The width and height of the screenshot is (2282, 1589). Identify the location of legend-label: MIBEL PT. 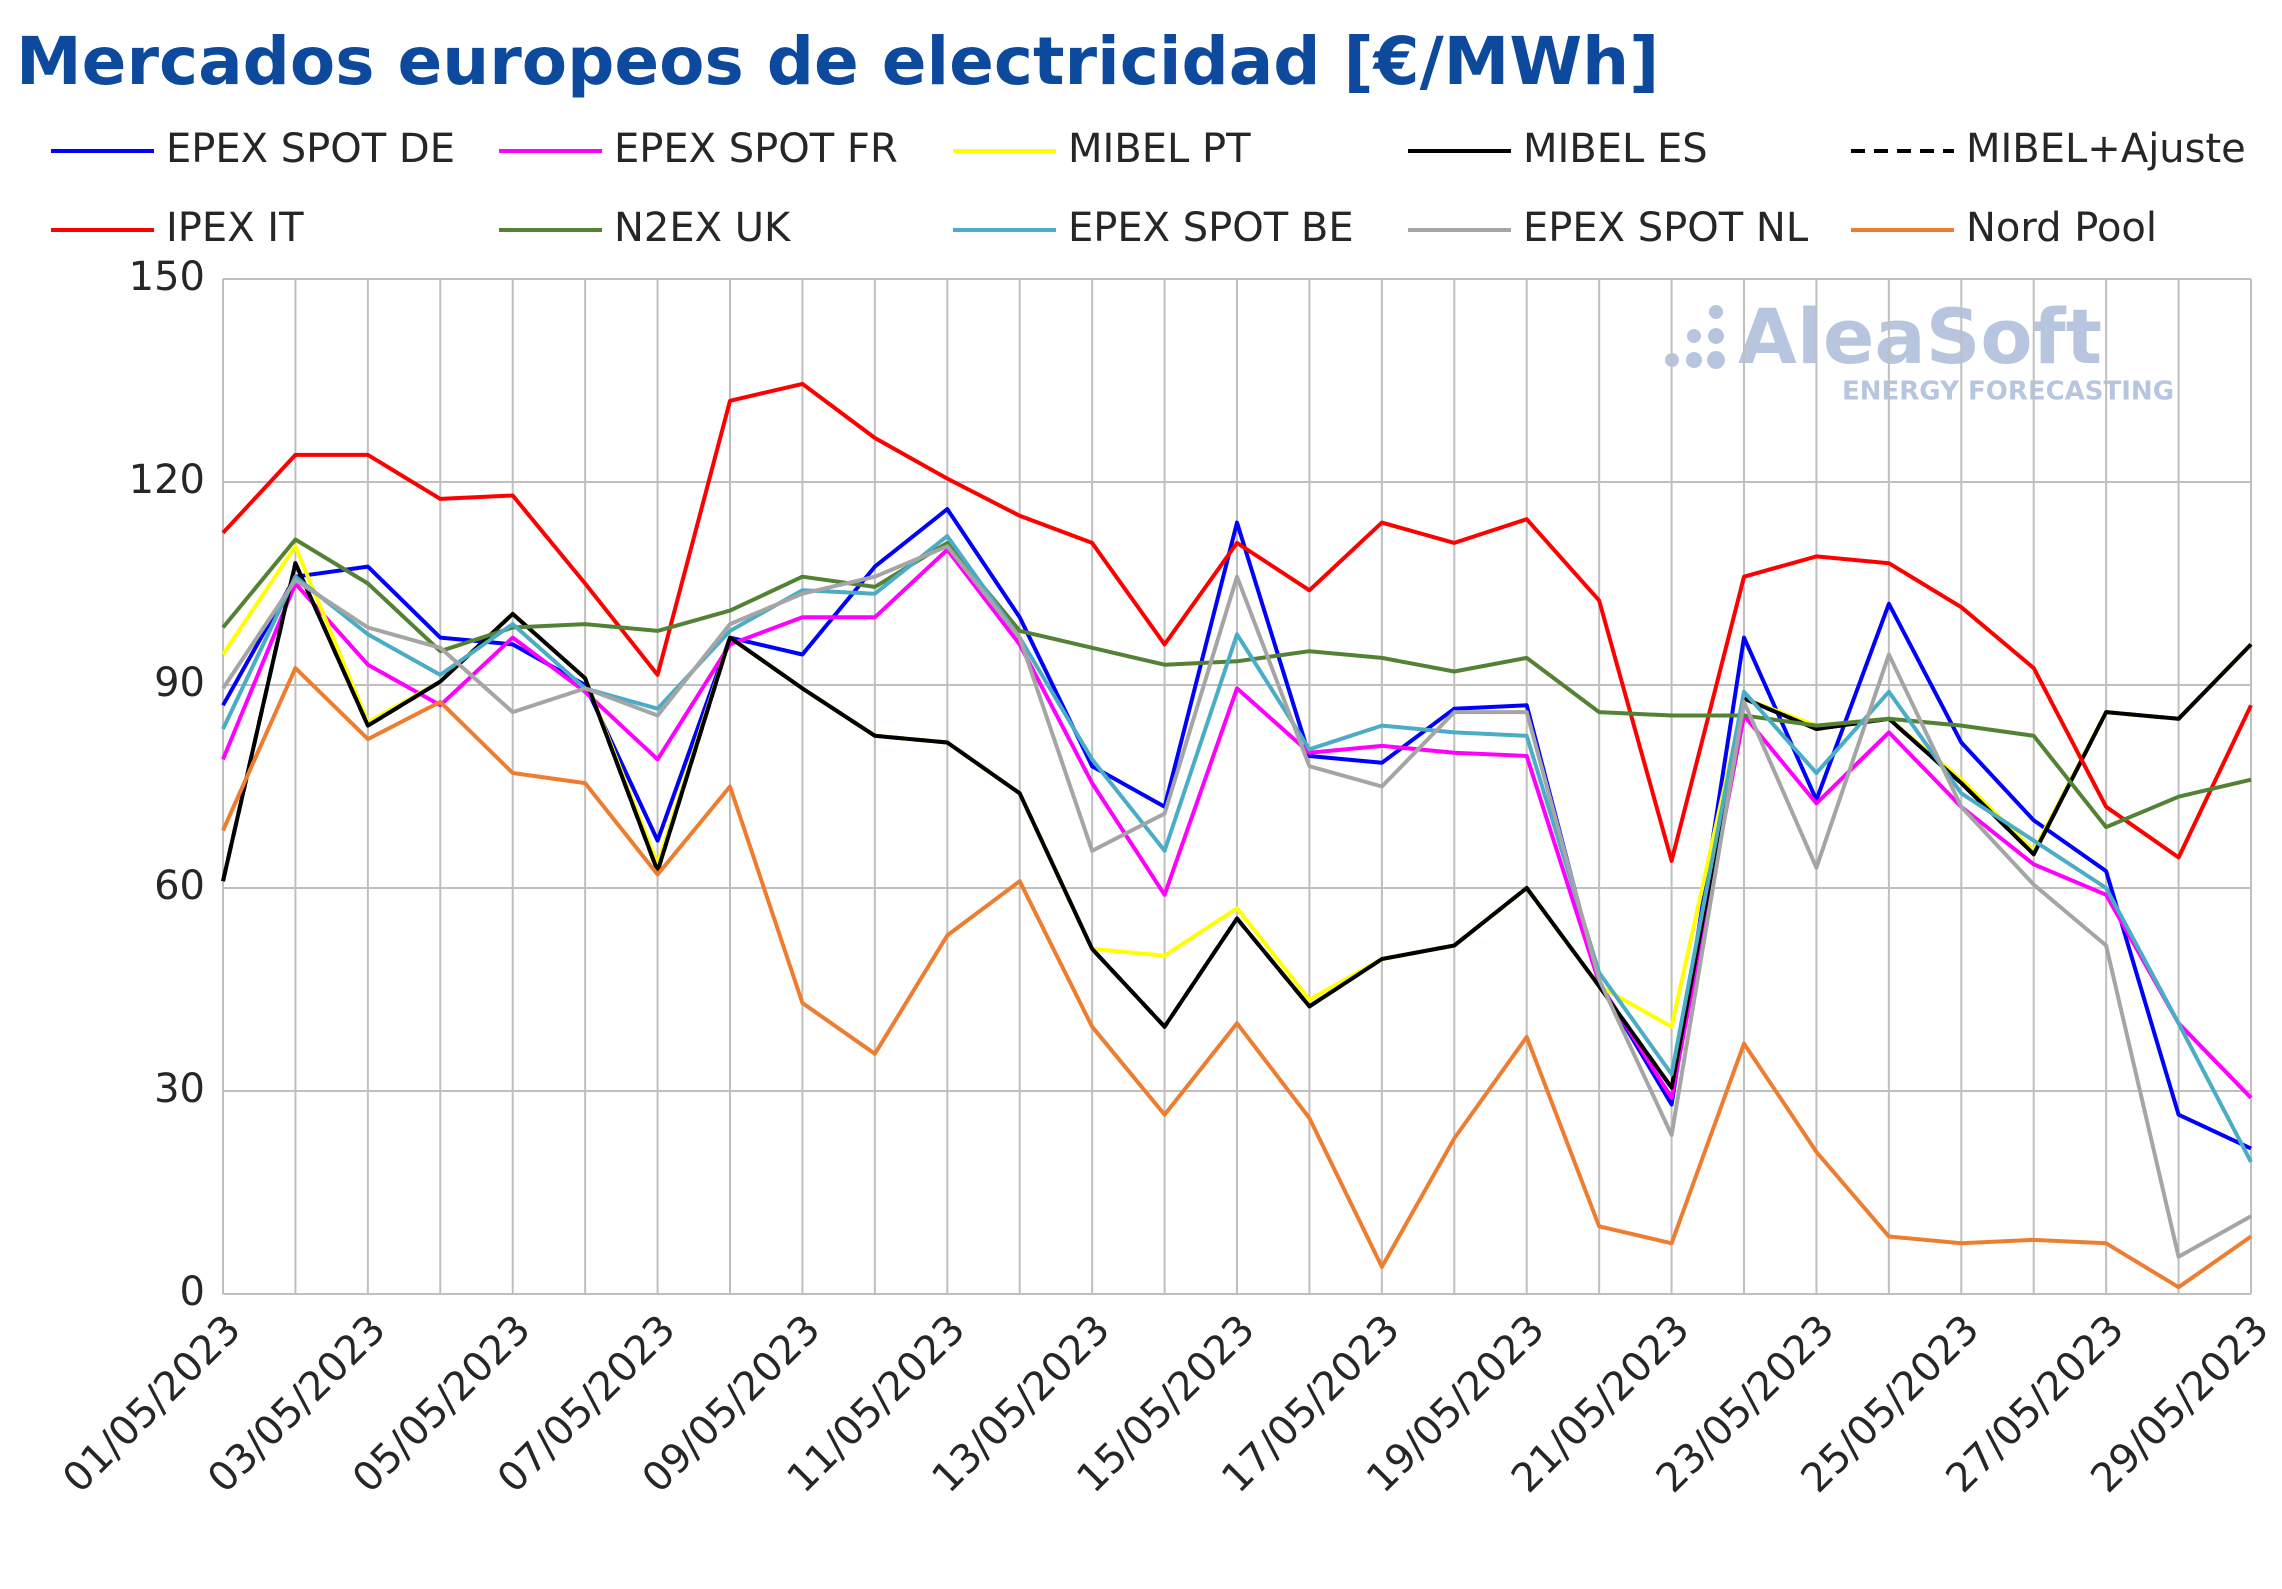
(1159, 149).